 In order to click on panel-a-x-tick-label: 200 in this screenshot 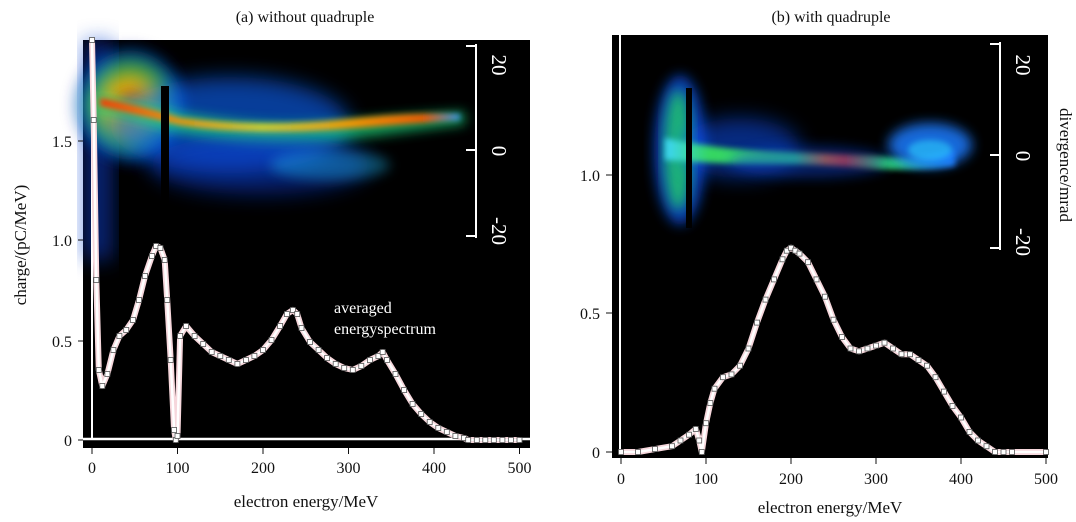, I will do `click(263, 468)`.